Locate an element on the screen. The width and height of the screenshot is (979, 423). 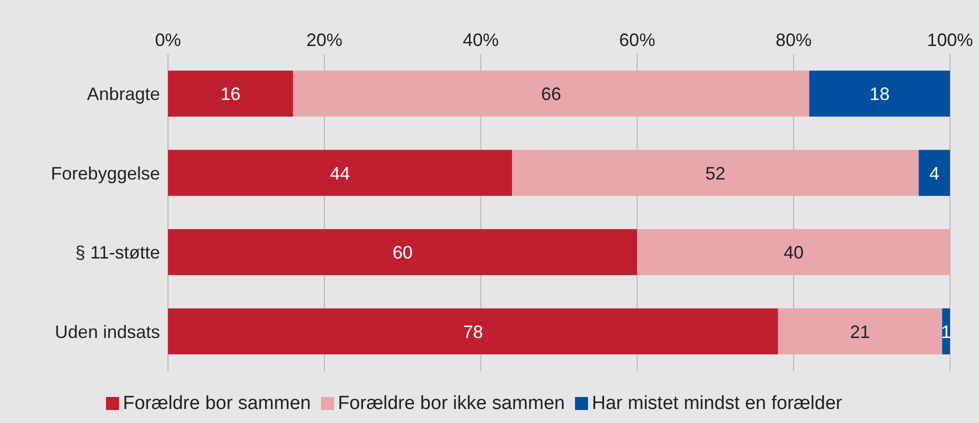
y-tick-label: § 11-støtte is located at coordinates (117, 252).